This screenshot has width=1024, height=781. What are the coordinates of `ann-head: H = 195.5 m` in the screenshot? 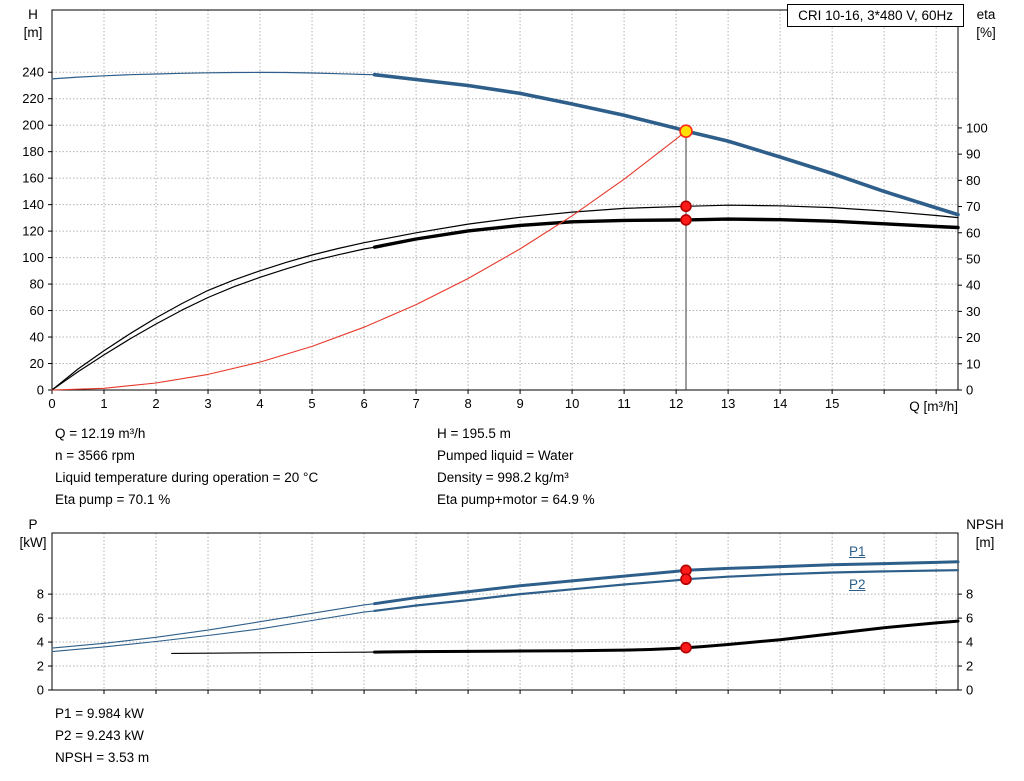 It's located at (474, 433).